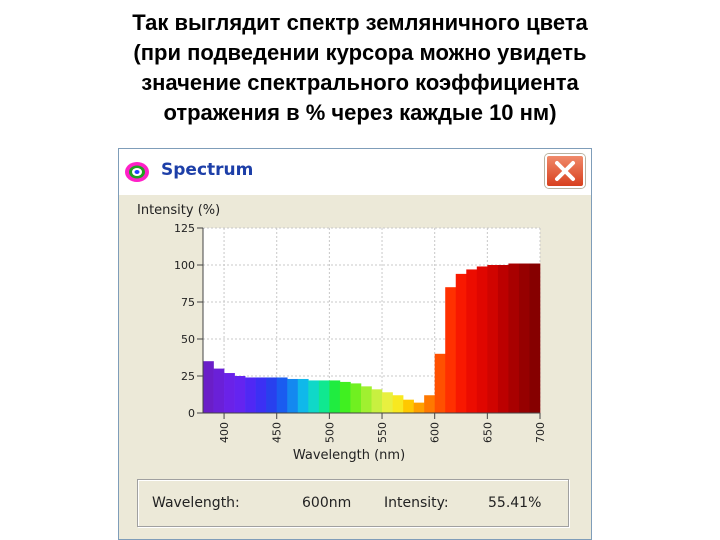  Describe the element at coordinates (353, 503) in the screenshot. I see `cursor-readout-panel: Wavelength: 600nm Intensity: 55.41%` at that location.